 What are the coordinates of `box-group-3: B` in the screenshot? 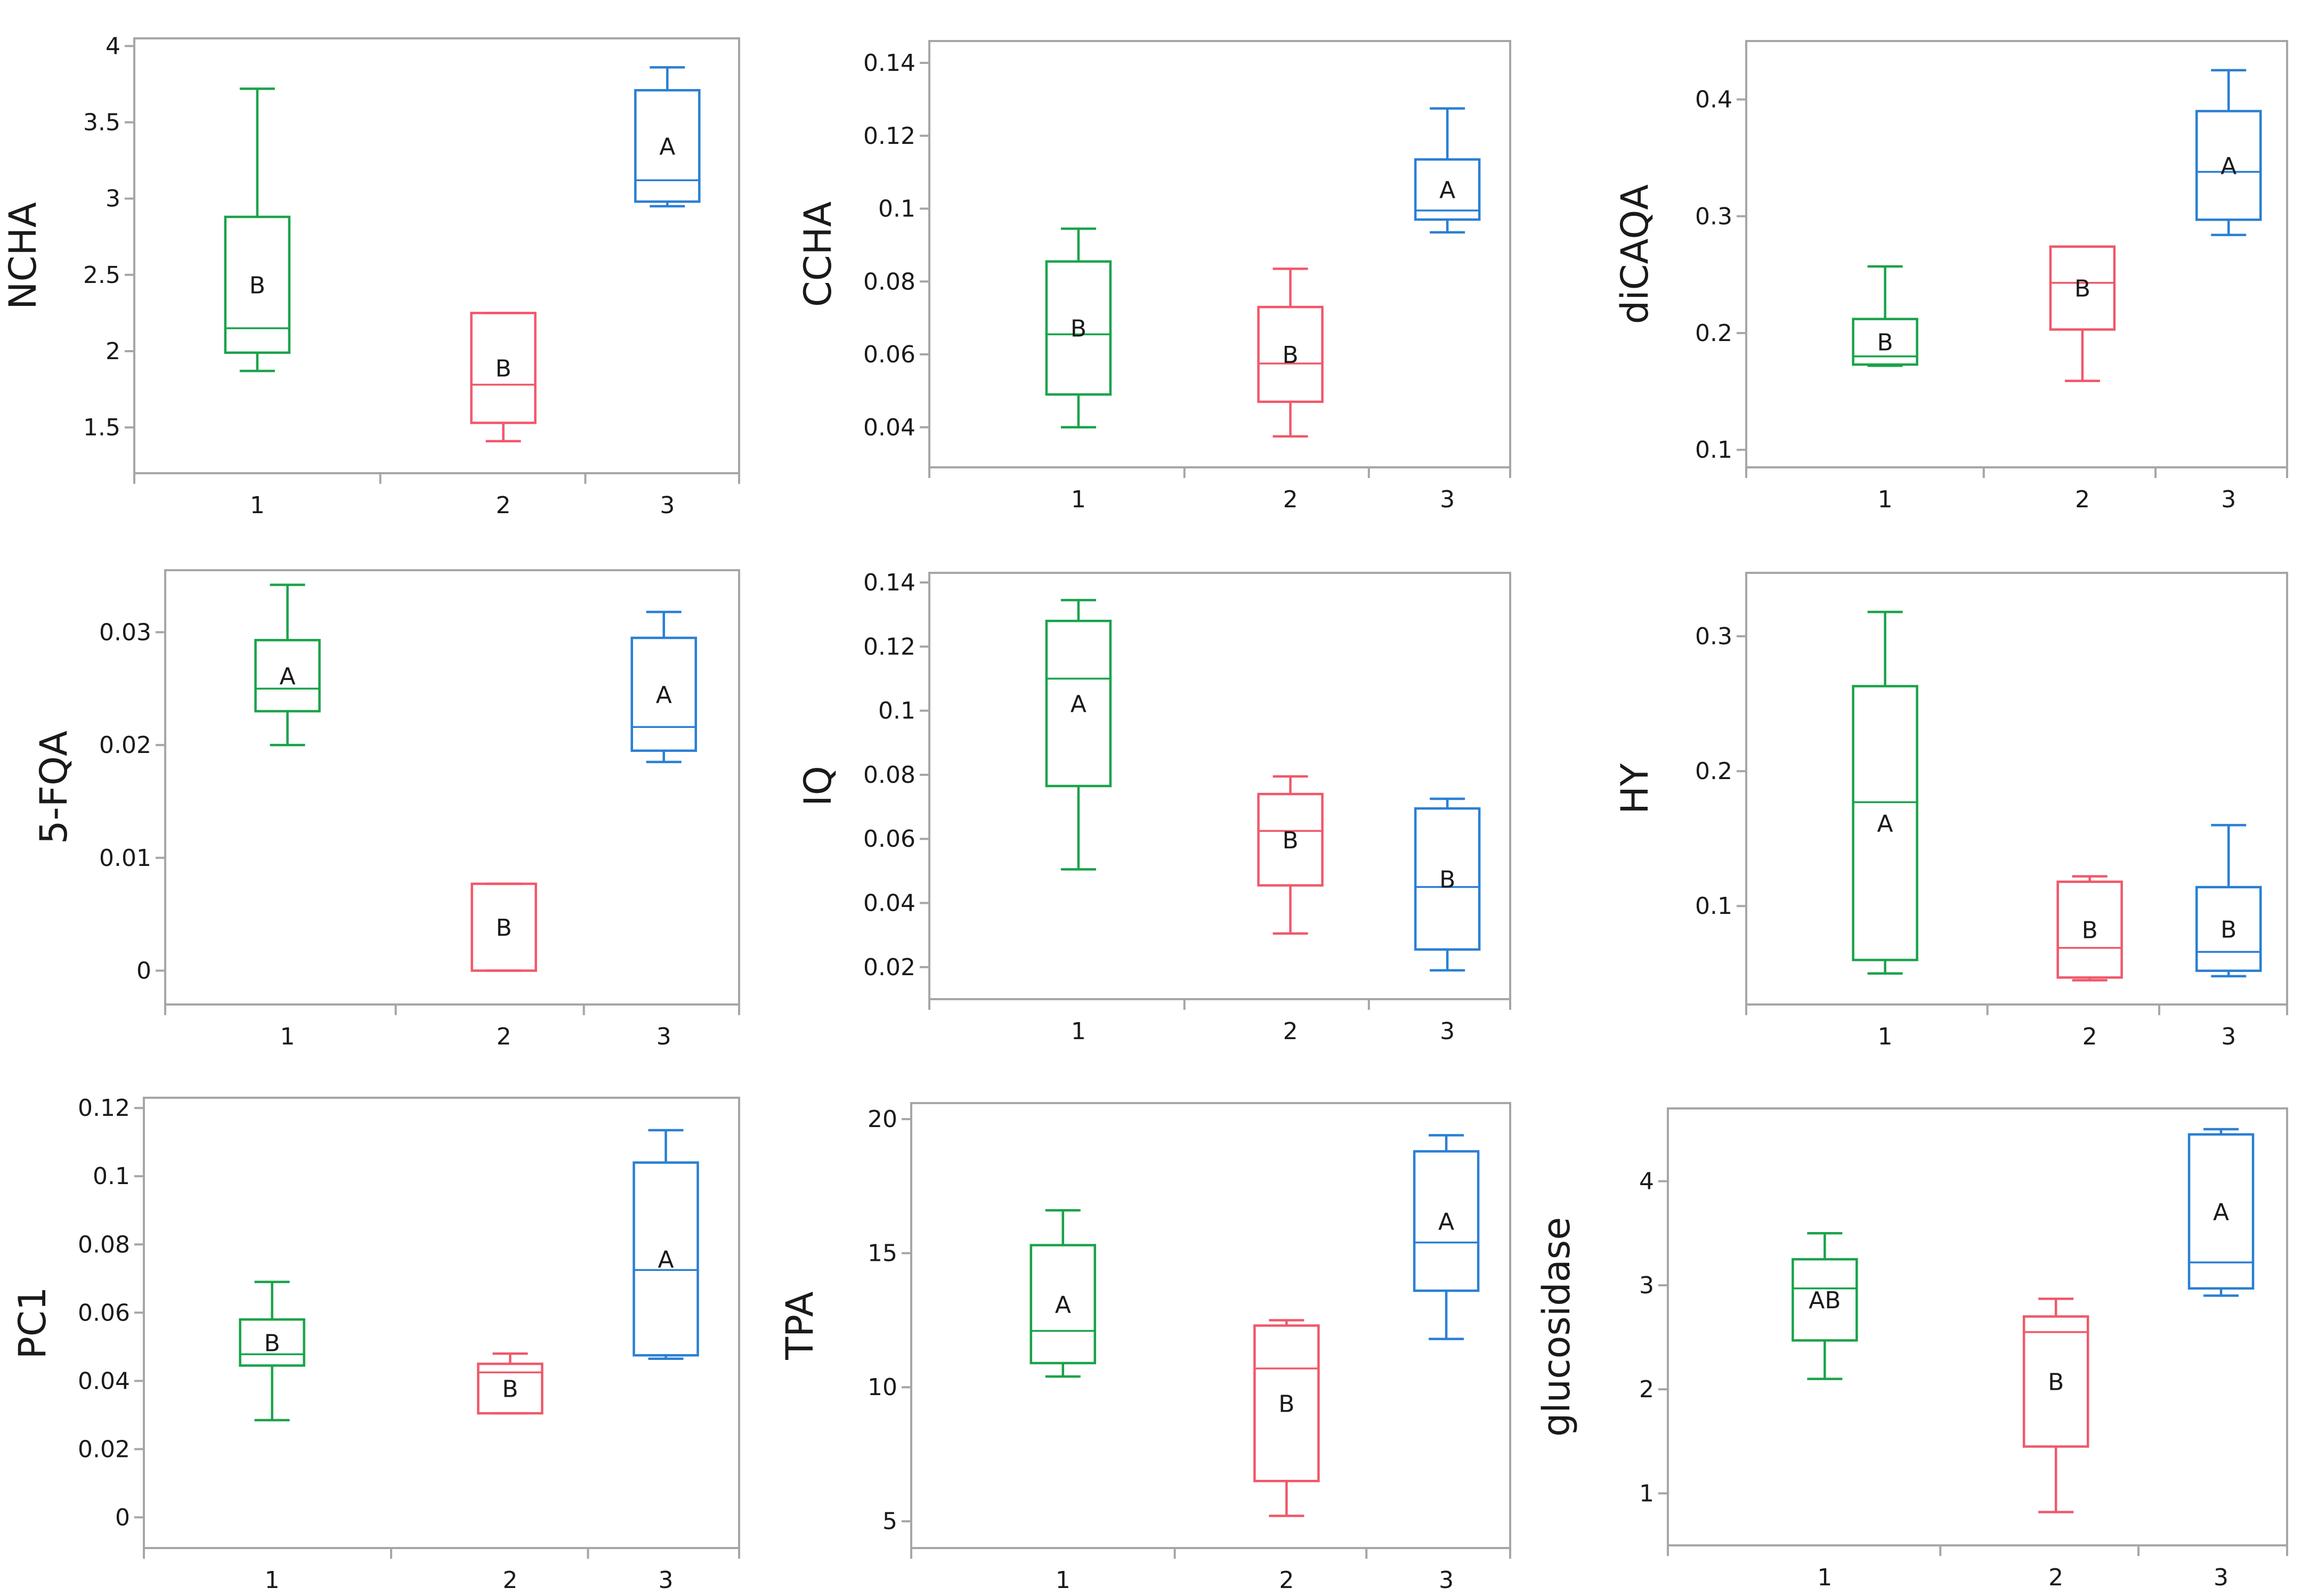 It's located at (2228, 901).